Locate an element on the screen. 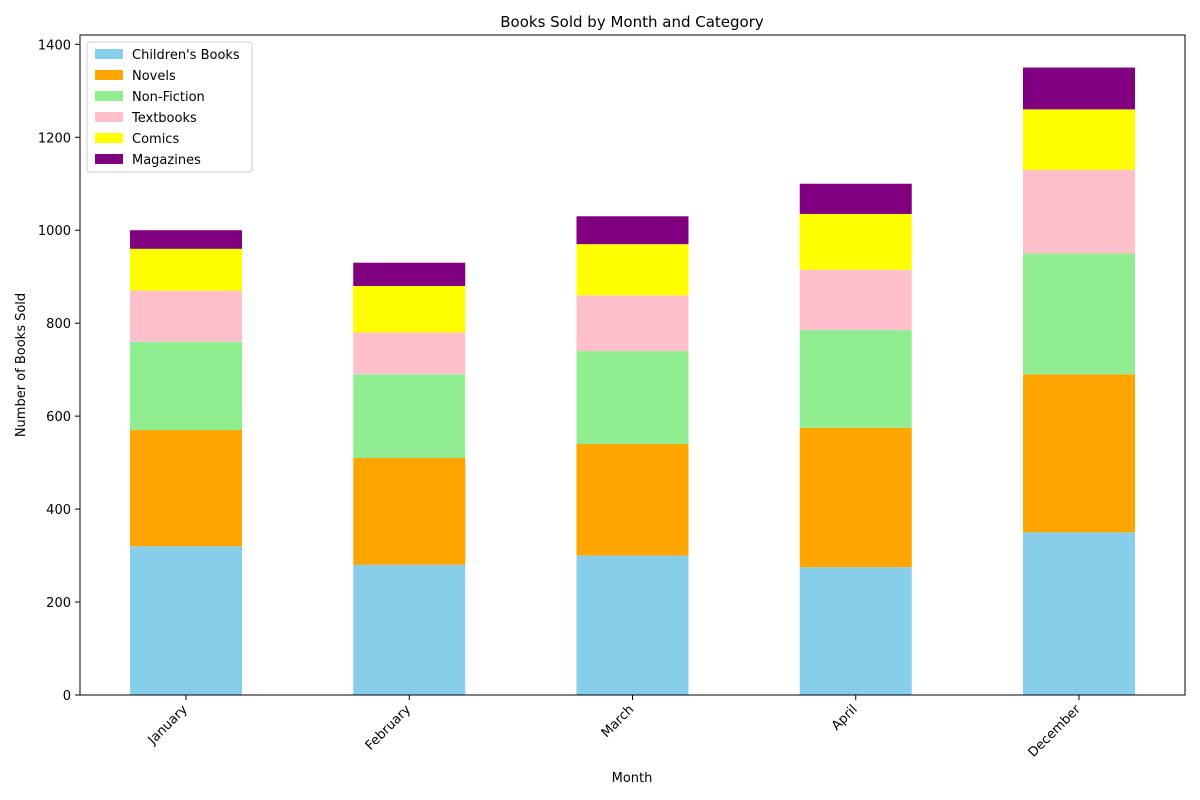 The image size is (1200, 800). y-tick-label: 600 is located at coordinates (58, 417).